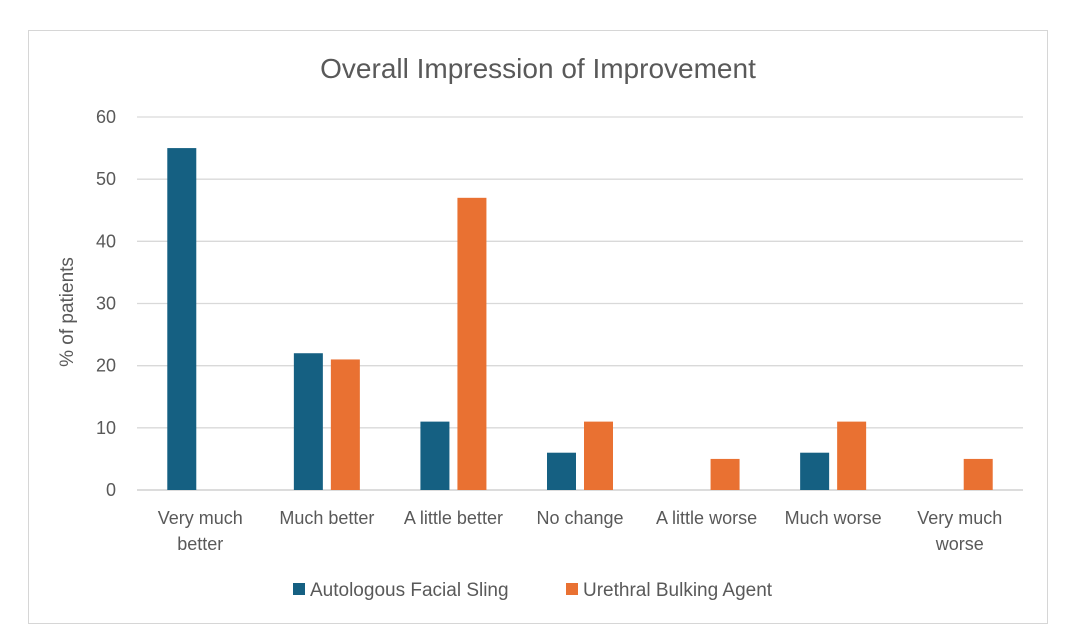 This screenshot has height=632, width=1080. What do you see at coordinates (106, 179) in the screenshot?
I see `y-tick-label: 50` at bounding box center [106, 179].